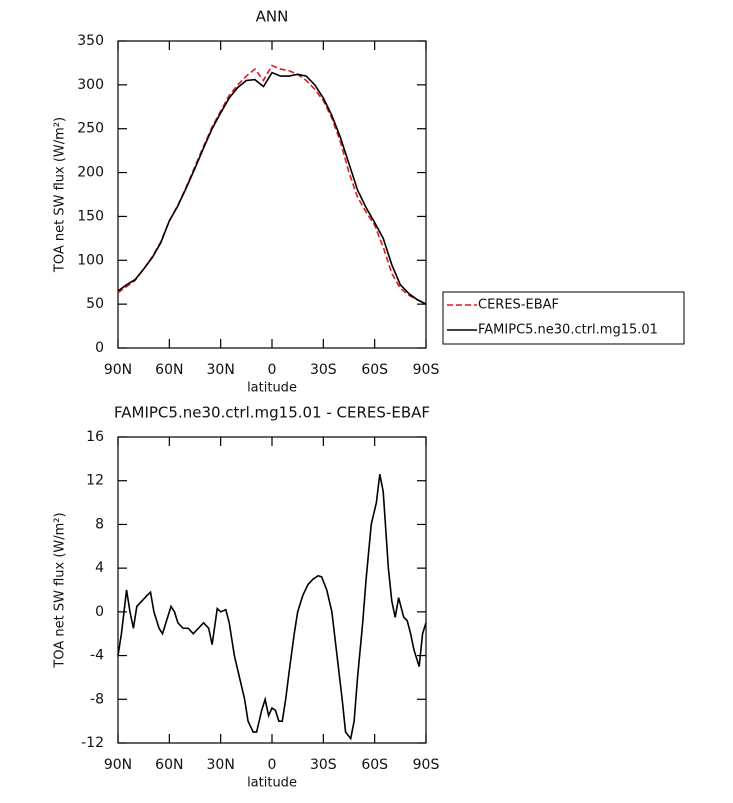 Image resolution: width=733 pixels, height=803 pixels. Describe the element at coordinates (90, 41) in the screenshot. I see `y-tick-label: 350` at that location.